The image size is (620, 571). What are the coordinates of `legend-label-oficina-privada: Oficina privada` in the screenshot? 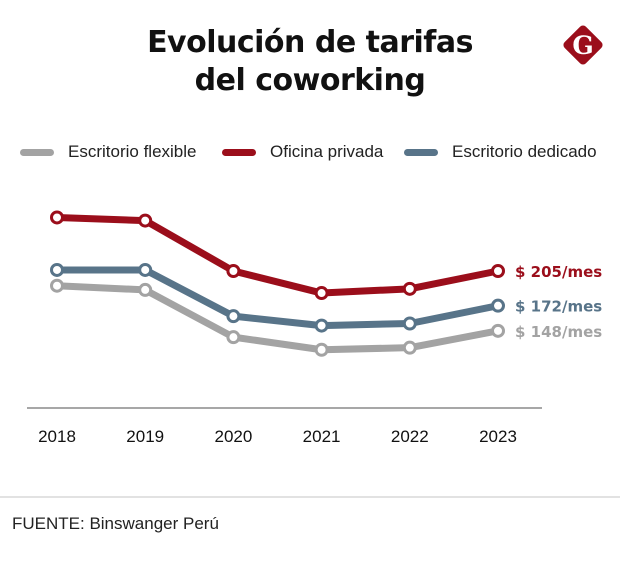 It's located at (327, 151).